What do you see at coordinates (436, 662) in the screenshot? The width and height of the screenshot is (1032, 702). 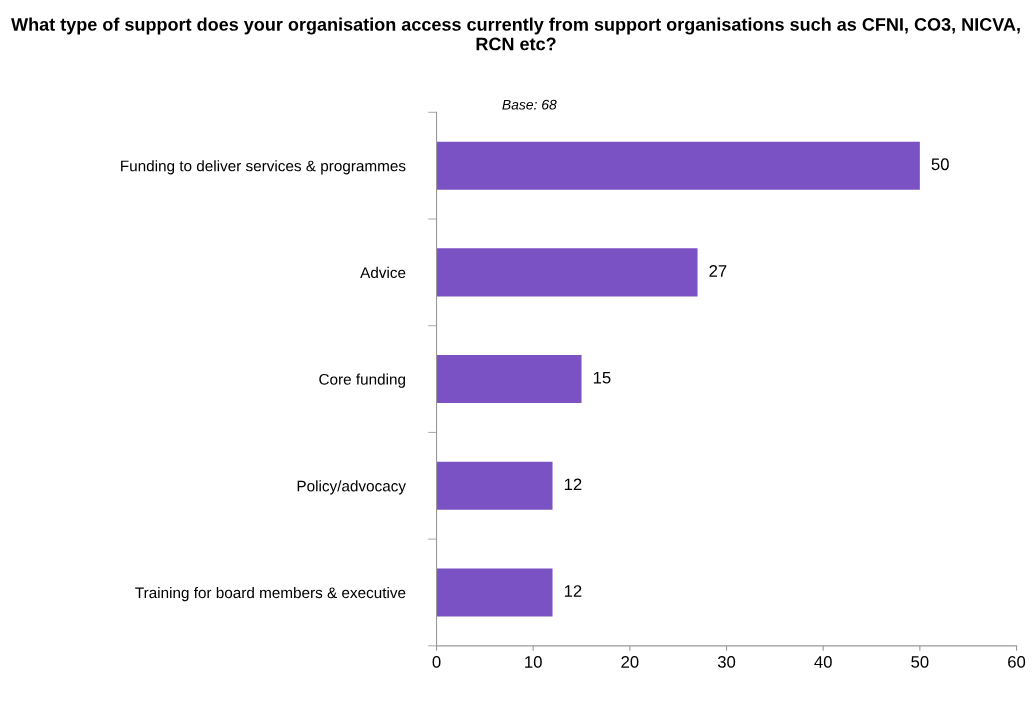 I see `x-tick-label: 0` at bounding box center [436, 662].